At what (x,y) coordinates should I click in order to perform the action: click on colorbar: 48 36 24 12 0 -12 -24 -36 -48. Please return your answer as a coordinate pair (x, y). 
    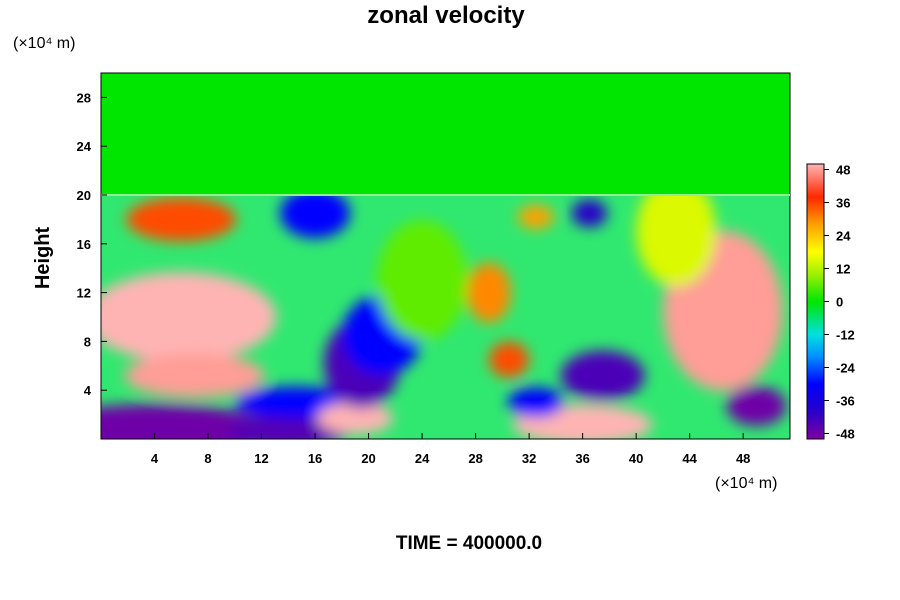
    Looking at the image, I should click on (831, 302).